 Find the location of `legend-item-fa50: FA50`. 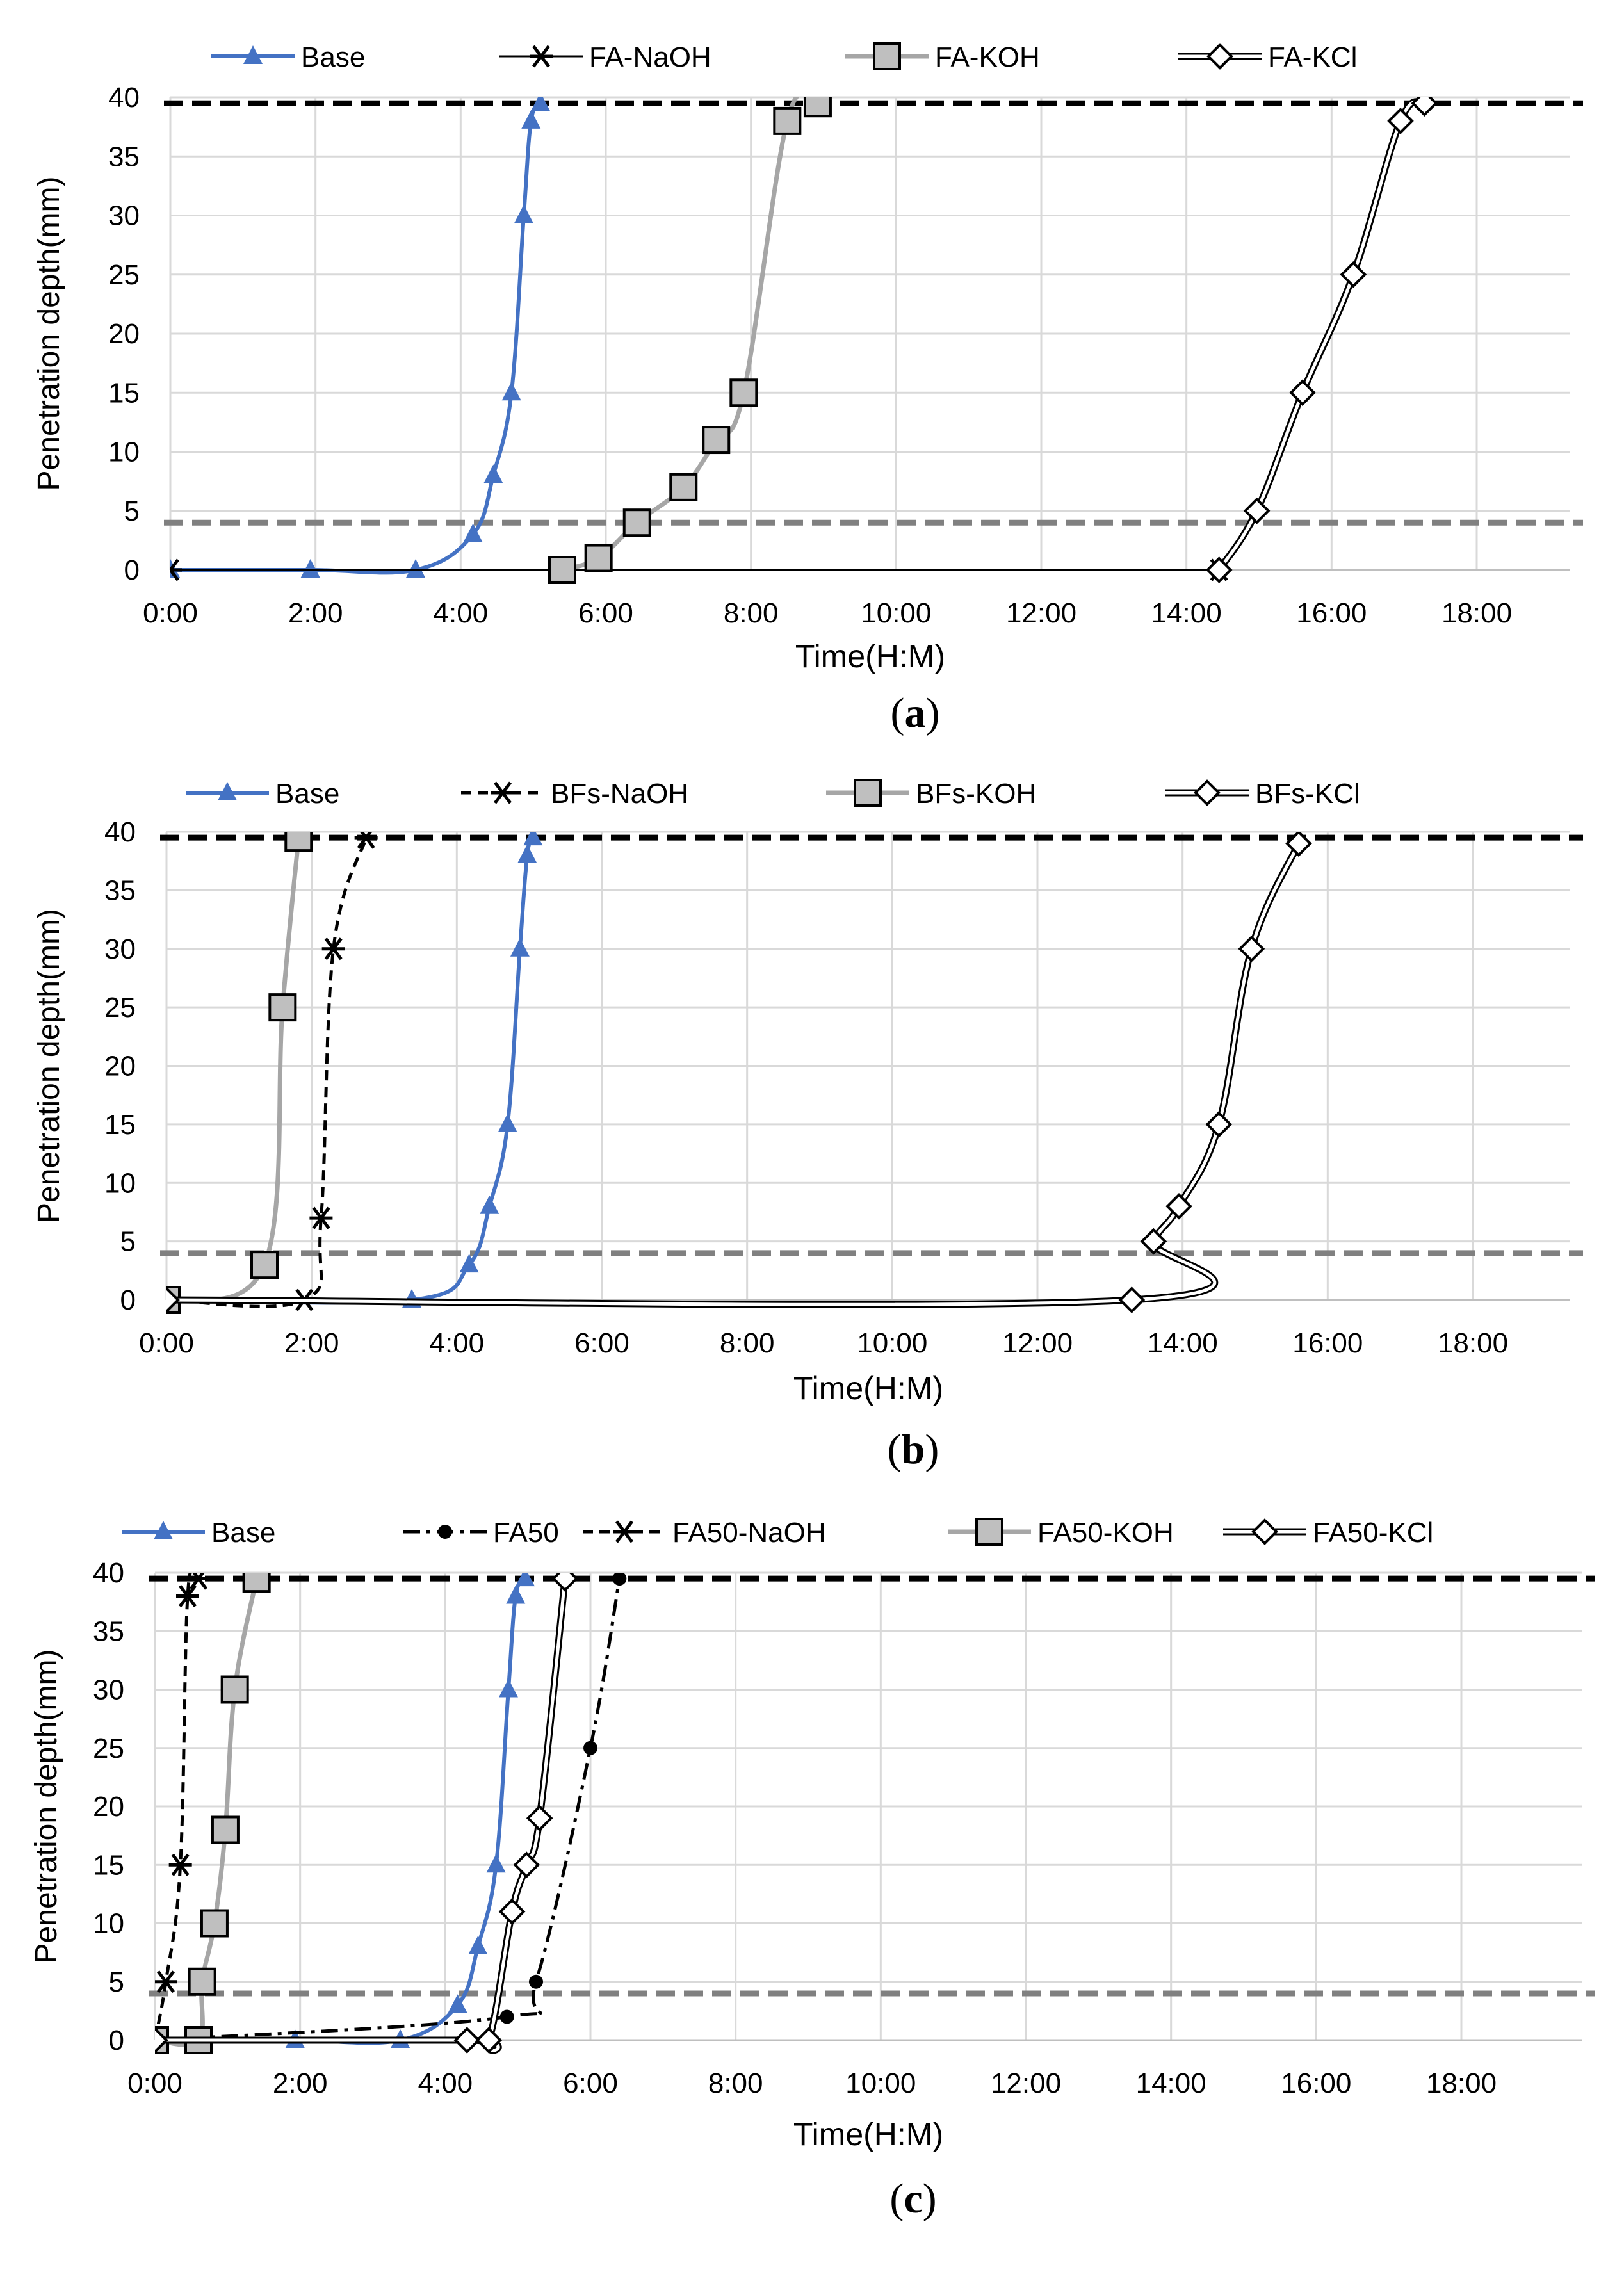

legend-item-fa50: FA50 is located at coordinates (481, 1532).